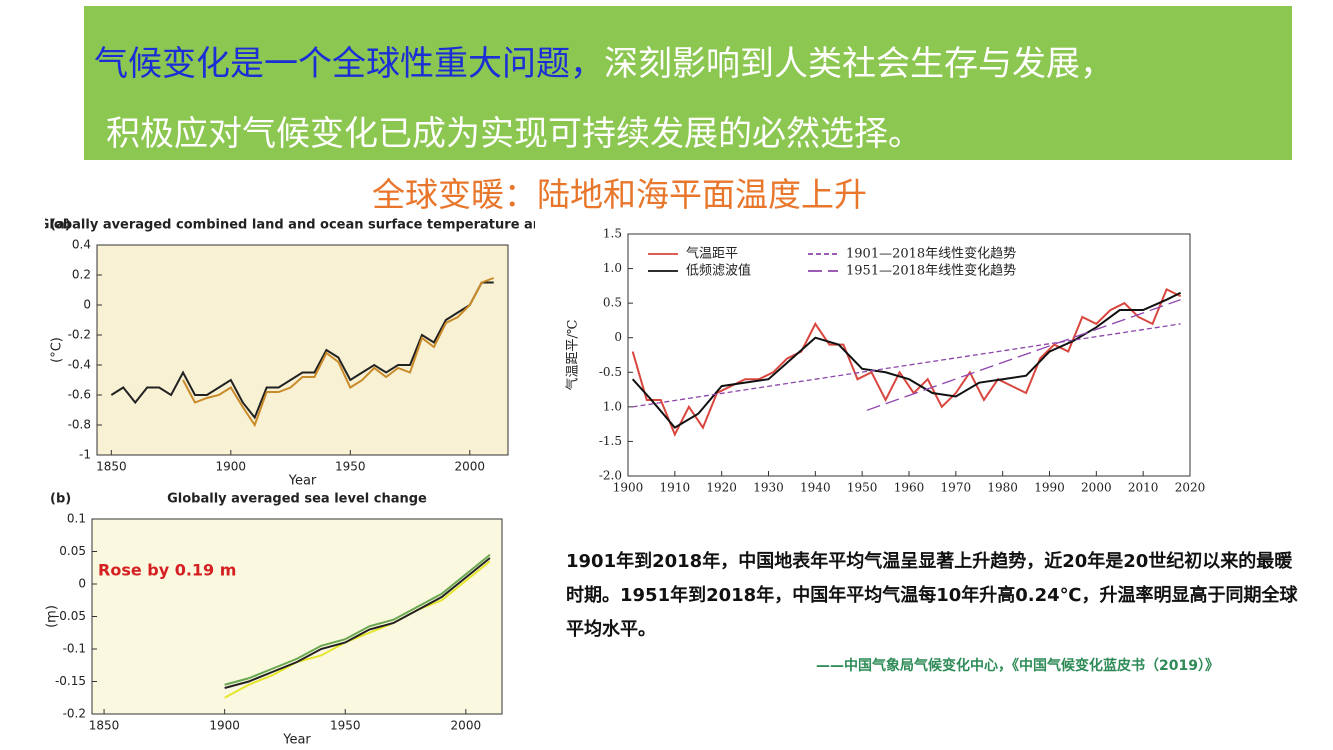 The height and width of the screenshot is (750, 1333). I want to click on x-tick-label: 1960, so click(909, 488).